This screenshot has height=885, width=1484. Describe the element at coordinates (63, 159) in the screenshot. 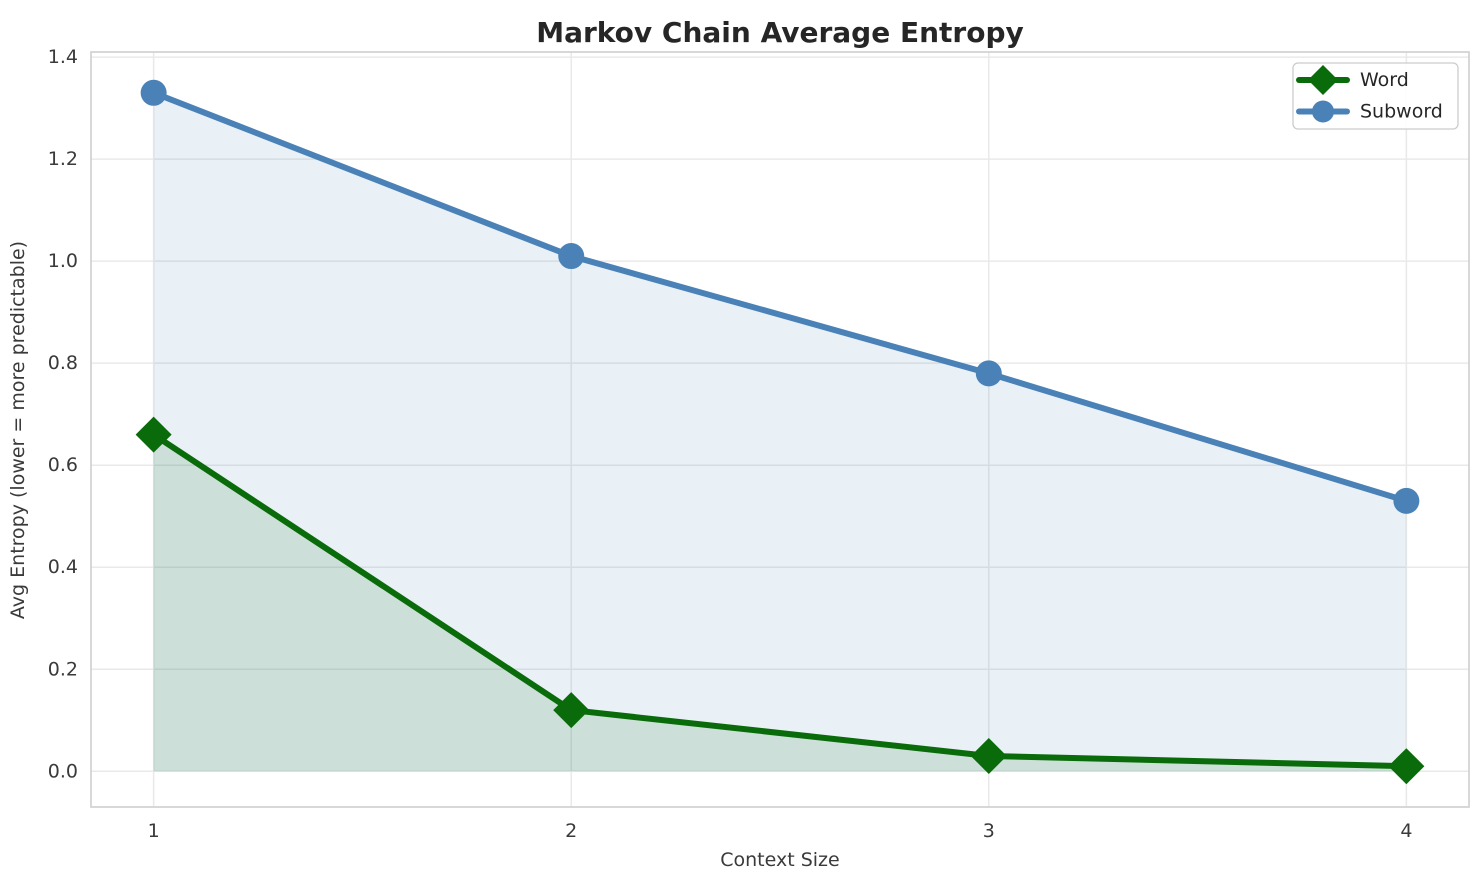

I see `y-tick-label: 1.2` at that location.